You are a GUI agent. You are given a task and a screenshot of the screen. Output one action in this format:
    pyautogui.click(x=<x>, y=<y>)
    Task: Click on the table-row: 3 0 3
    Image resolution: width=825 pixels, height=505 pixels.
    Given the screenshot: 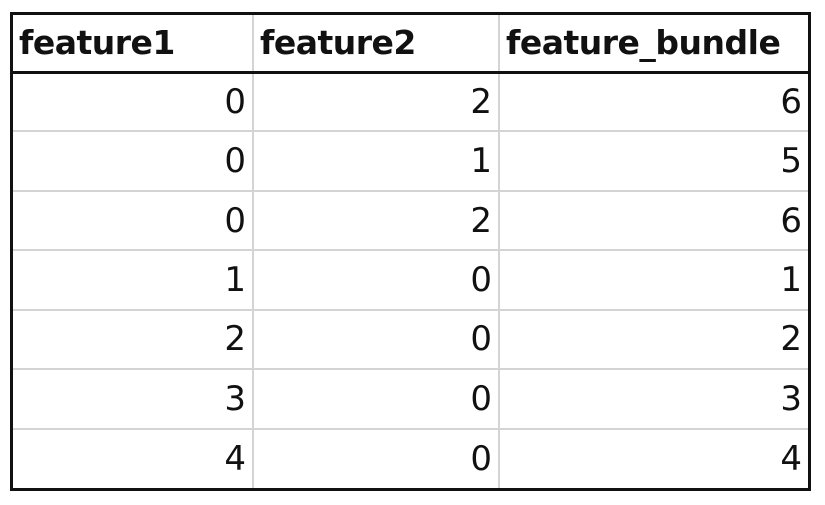 What is the action you would take?
    pyautogui.click(x=410, y=399)
    